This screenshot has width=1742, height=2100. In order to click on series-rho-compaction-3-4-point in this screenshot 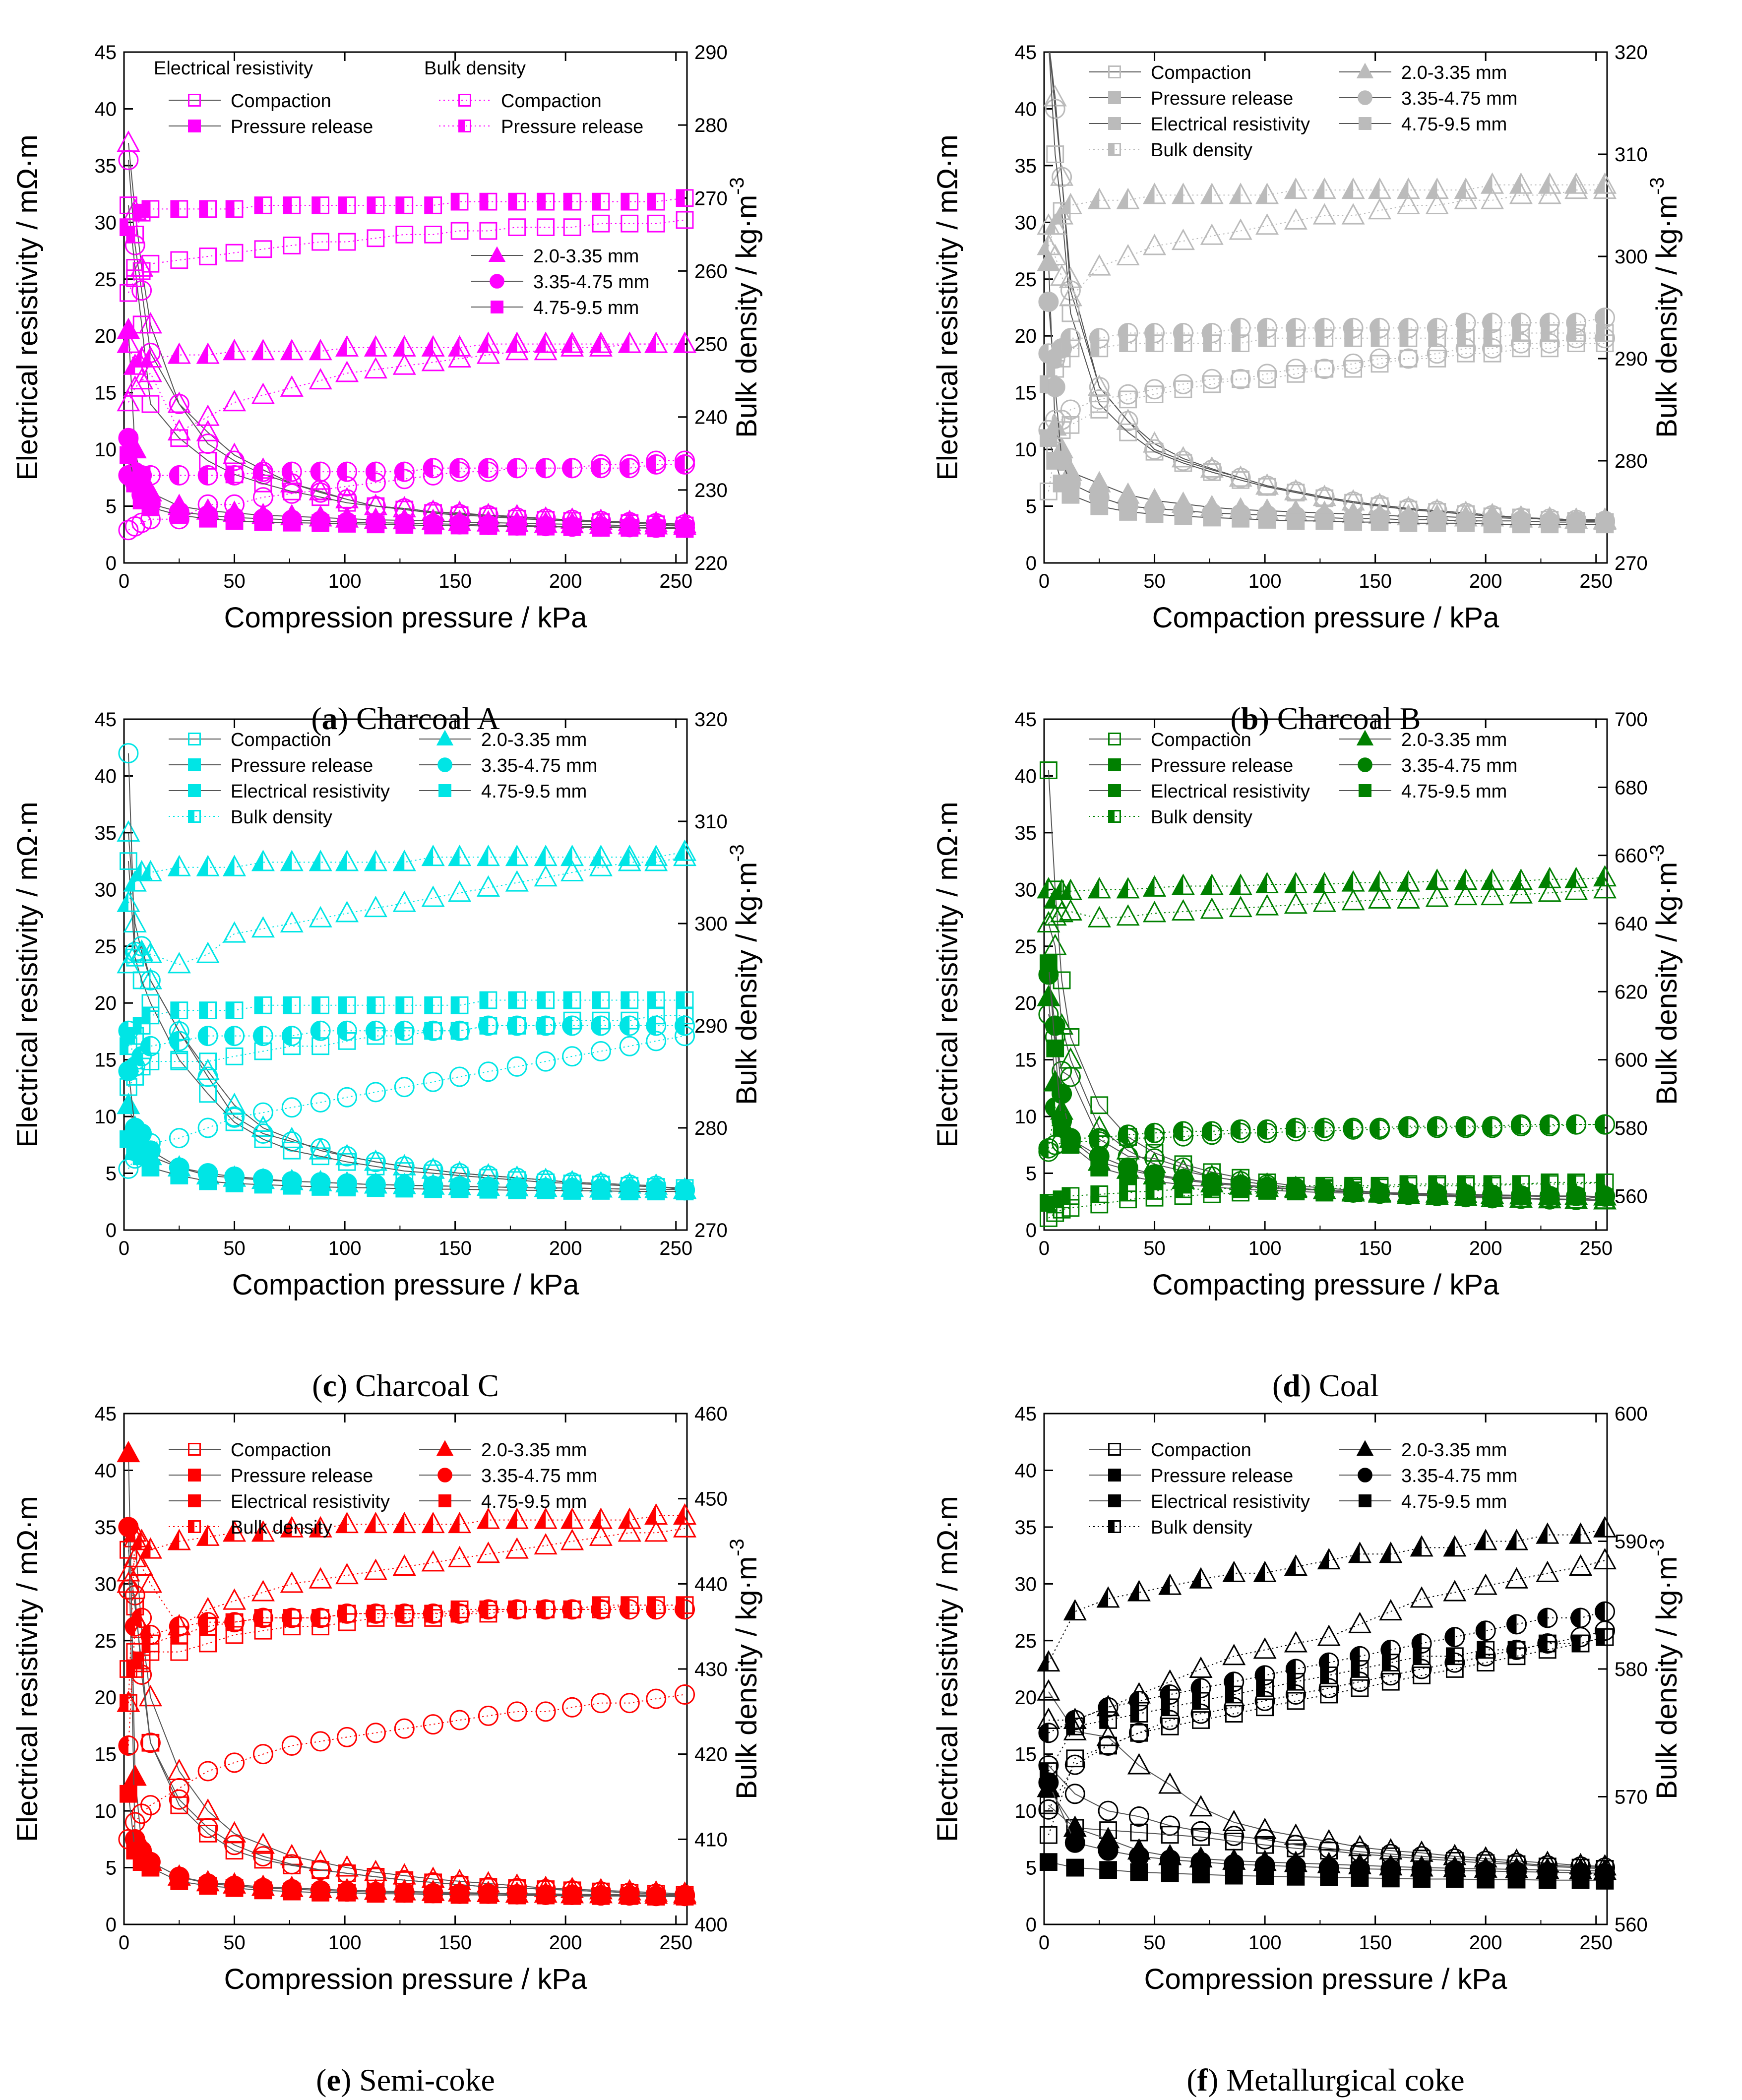, I will do `click(1154, 449)`.